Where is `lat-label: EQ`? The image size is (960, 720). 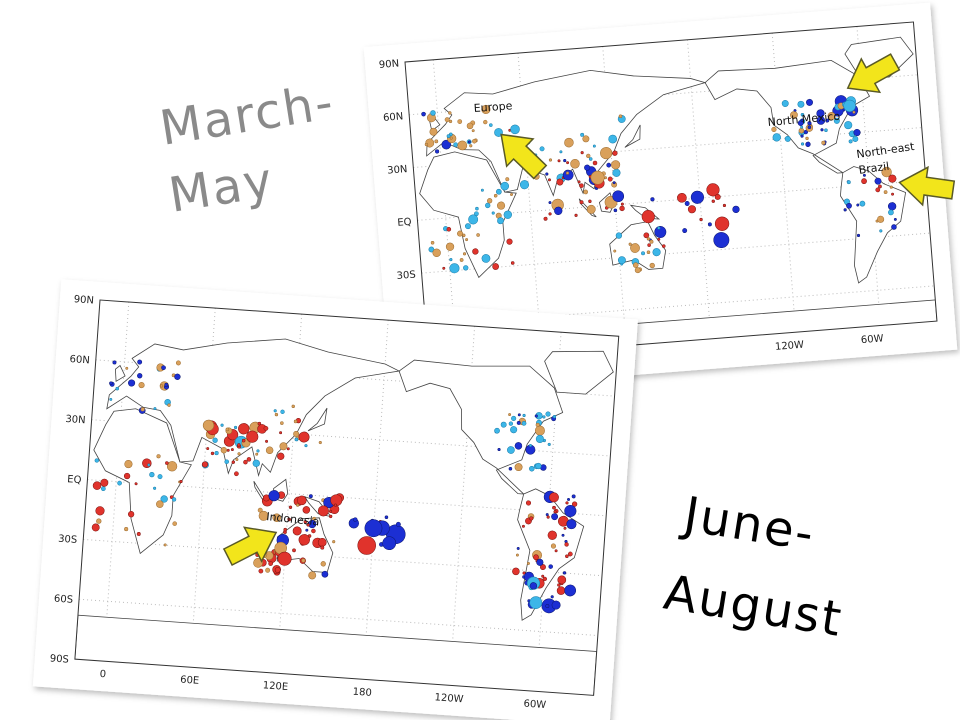 lat-label: EQ is located at coordinates (404, 223).